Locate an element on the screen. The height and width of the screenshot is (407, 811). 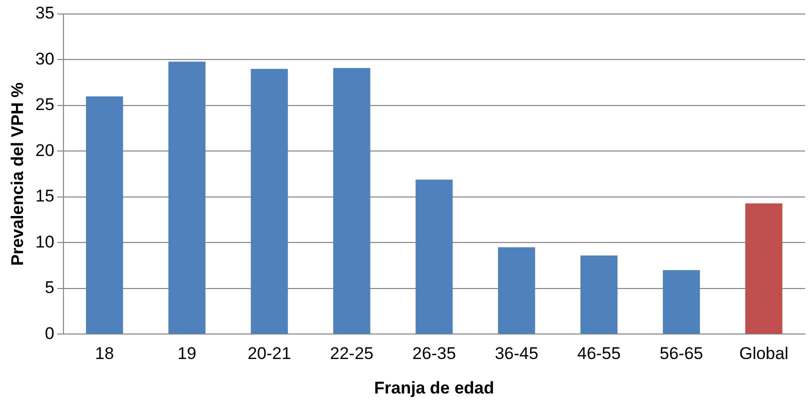
x-tick-label: 46-55 is located at coordinates (599, 354).